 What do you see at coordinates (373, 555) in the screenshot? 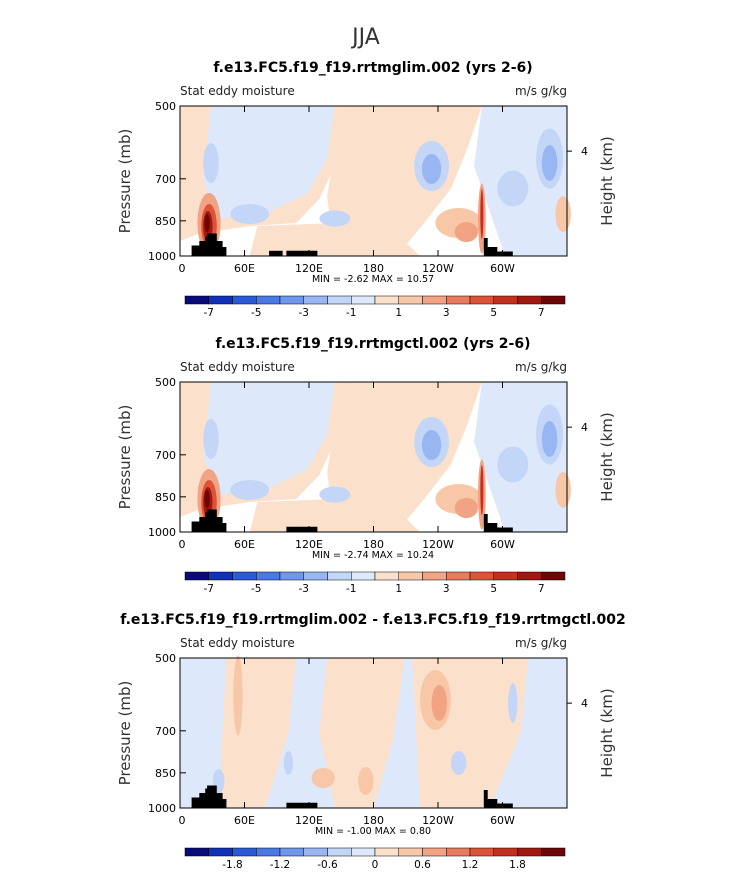
I see `stats-label: MIN = -2.74 MAX = 10.24` at bounding box center [373, 555].